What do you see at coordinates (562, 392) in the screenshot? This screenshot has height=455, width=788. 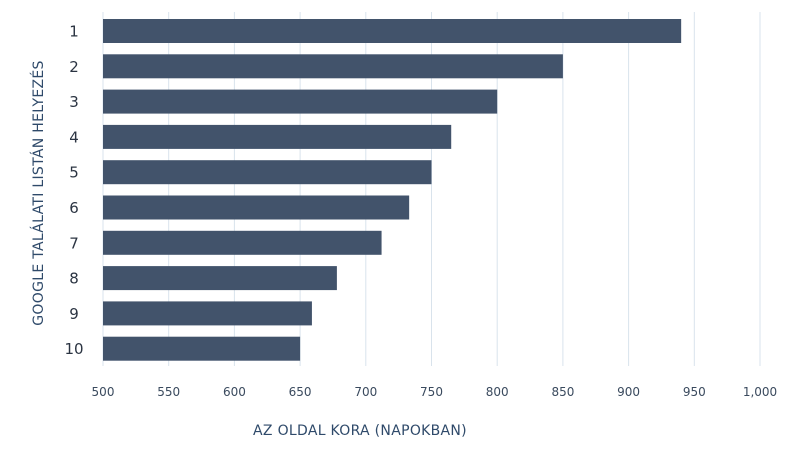 I see `x-tick-label: 850` at bounding box center [562, 392].